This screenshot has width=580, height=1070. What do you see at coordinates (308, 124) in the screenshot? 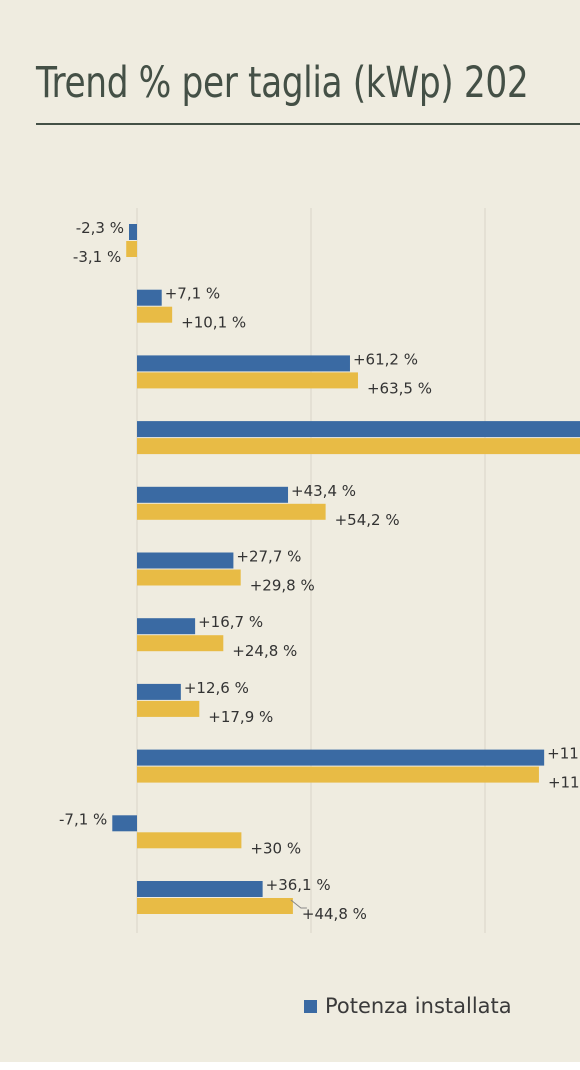
I see `title-underline` at bounding box center [308, 124].